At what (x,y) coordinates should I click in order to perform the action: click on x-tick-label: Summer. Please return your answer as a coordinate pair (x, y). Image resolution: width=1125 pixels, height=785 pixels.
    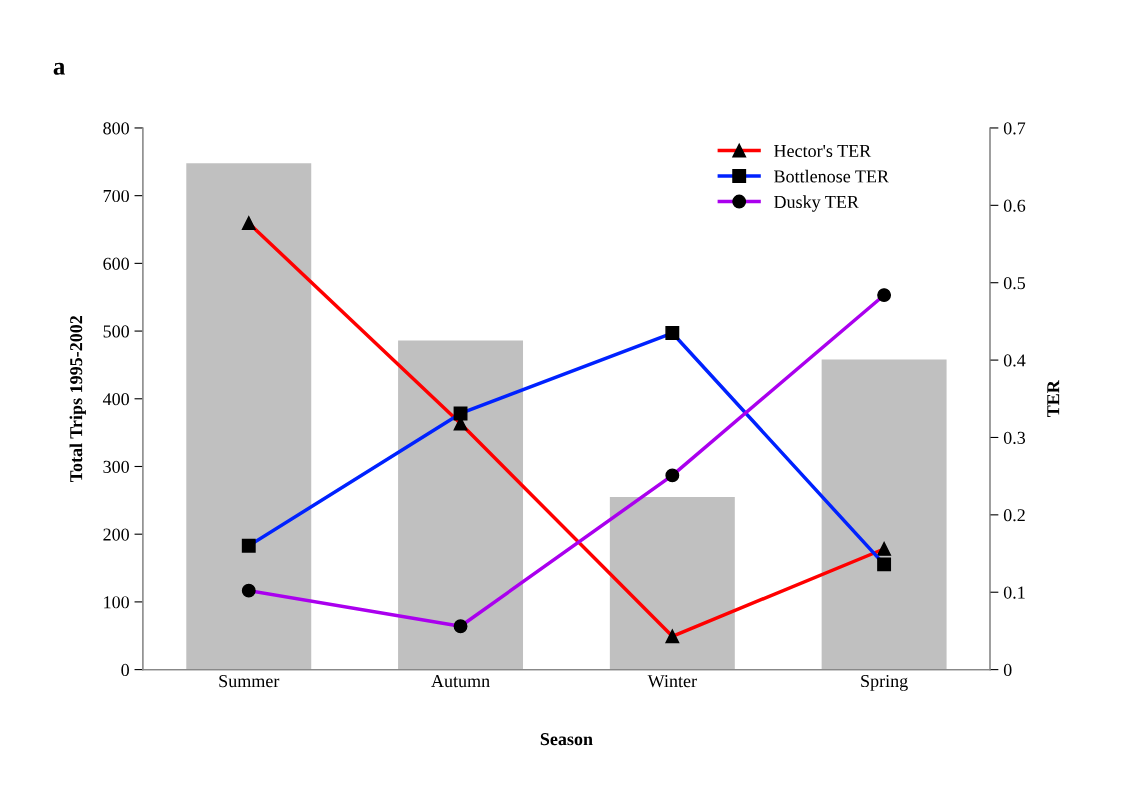
    Looking at the image, I should click on (249, 681).